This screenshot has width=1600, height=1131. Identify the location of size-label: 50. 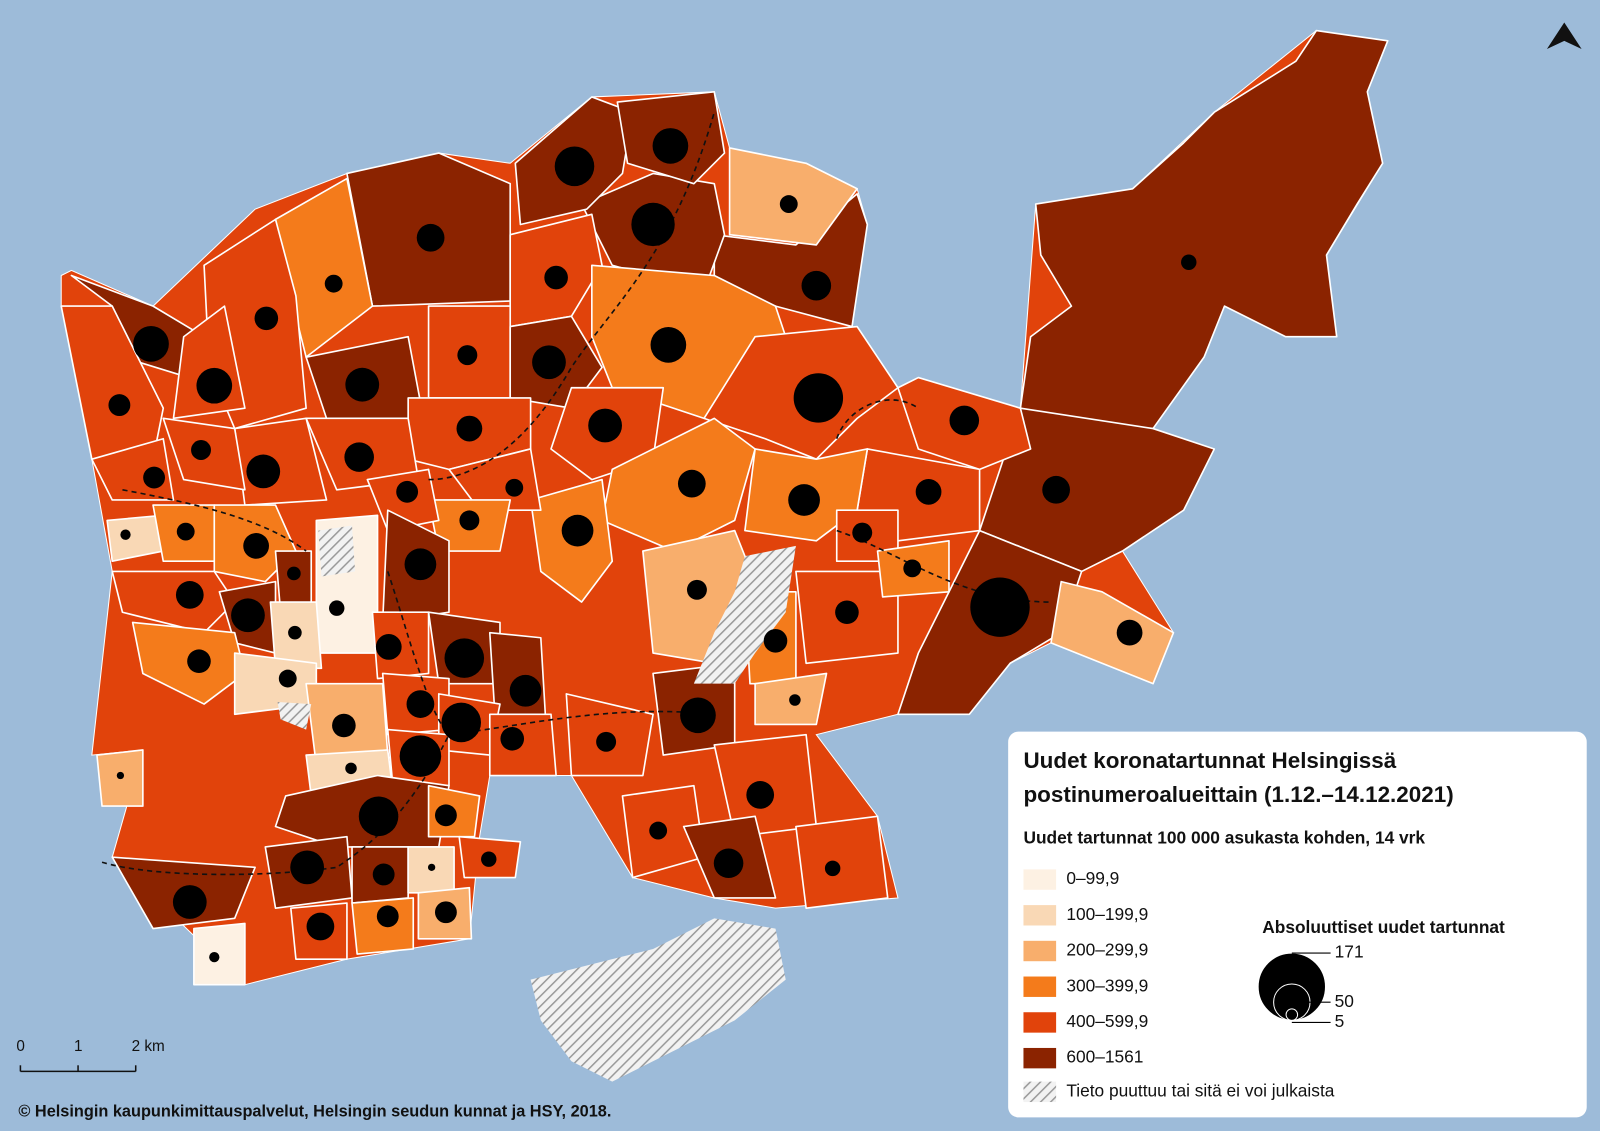
(1344, 1001).